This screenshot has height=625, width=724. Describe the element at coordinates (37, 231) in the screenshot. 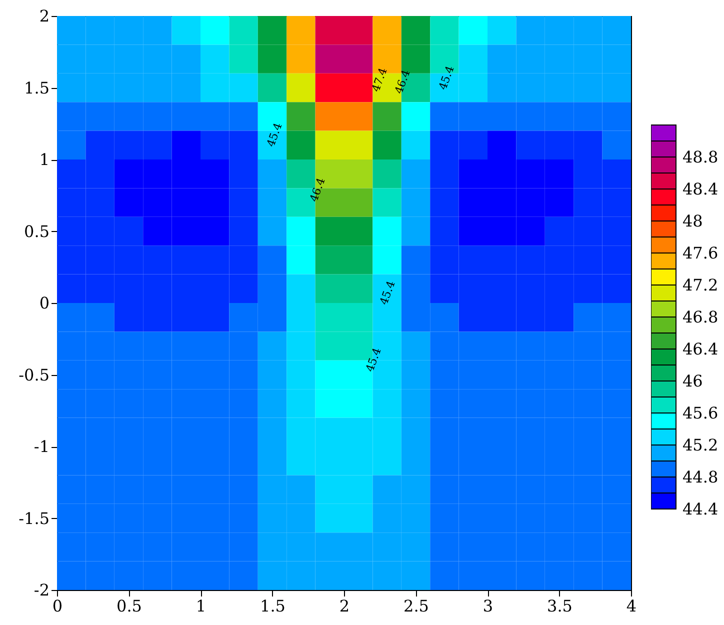

I see `y-tick-label: 0.5` at that location.